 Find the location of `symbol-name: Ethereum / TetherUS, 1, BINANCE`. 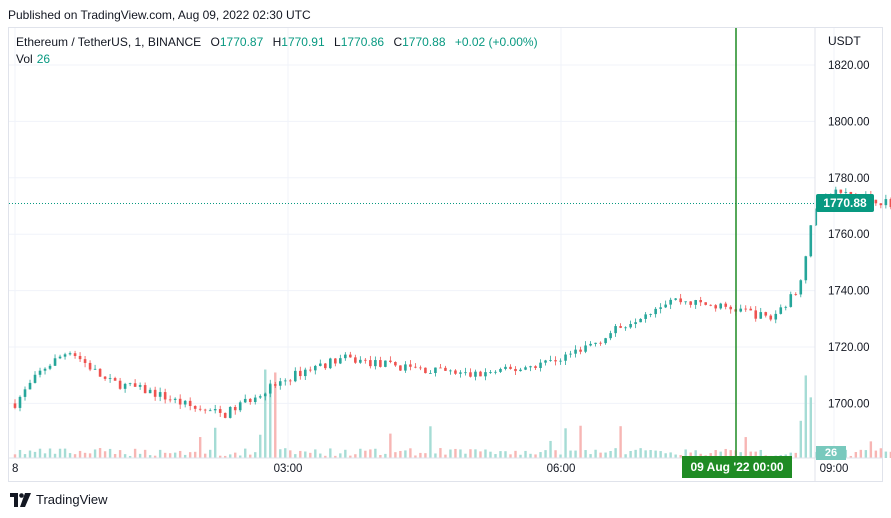

symbol-name: Ethereum / TetherUS, 1, BINANCE is located at coordinates (109, 42).